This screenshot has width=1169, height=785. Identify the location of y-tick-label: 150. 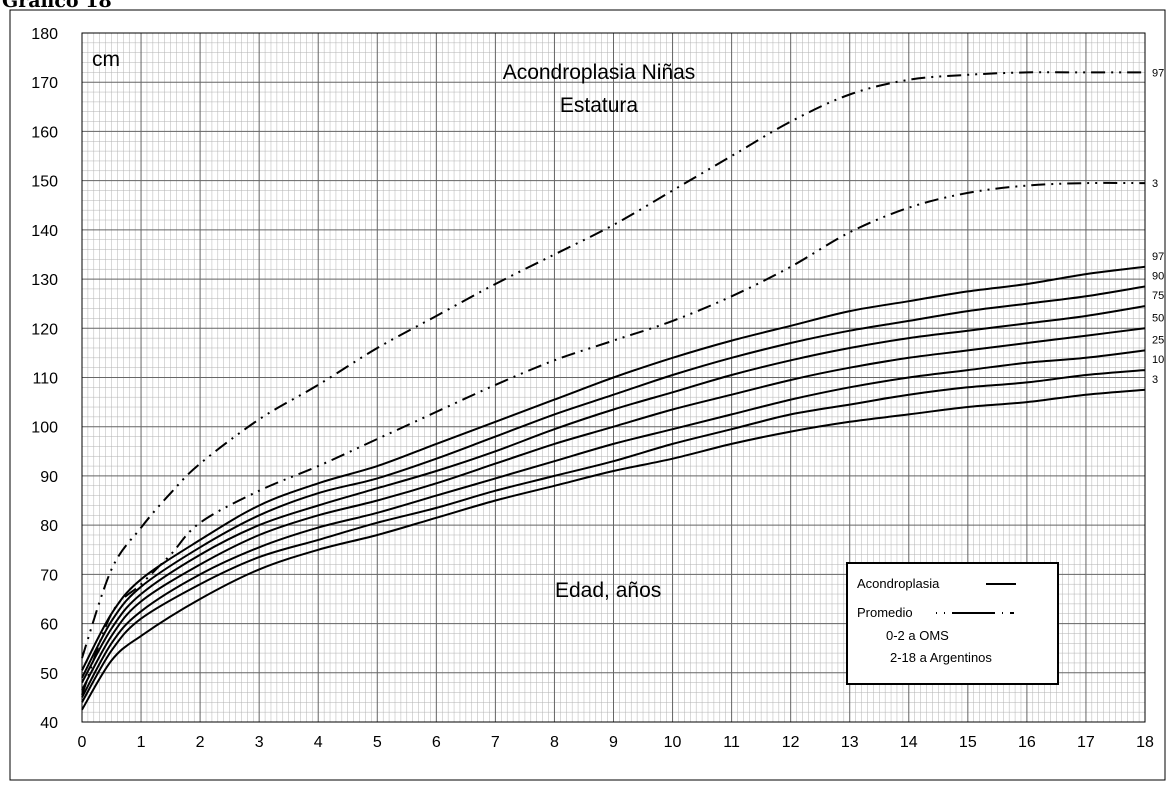
(44, 182).